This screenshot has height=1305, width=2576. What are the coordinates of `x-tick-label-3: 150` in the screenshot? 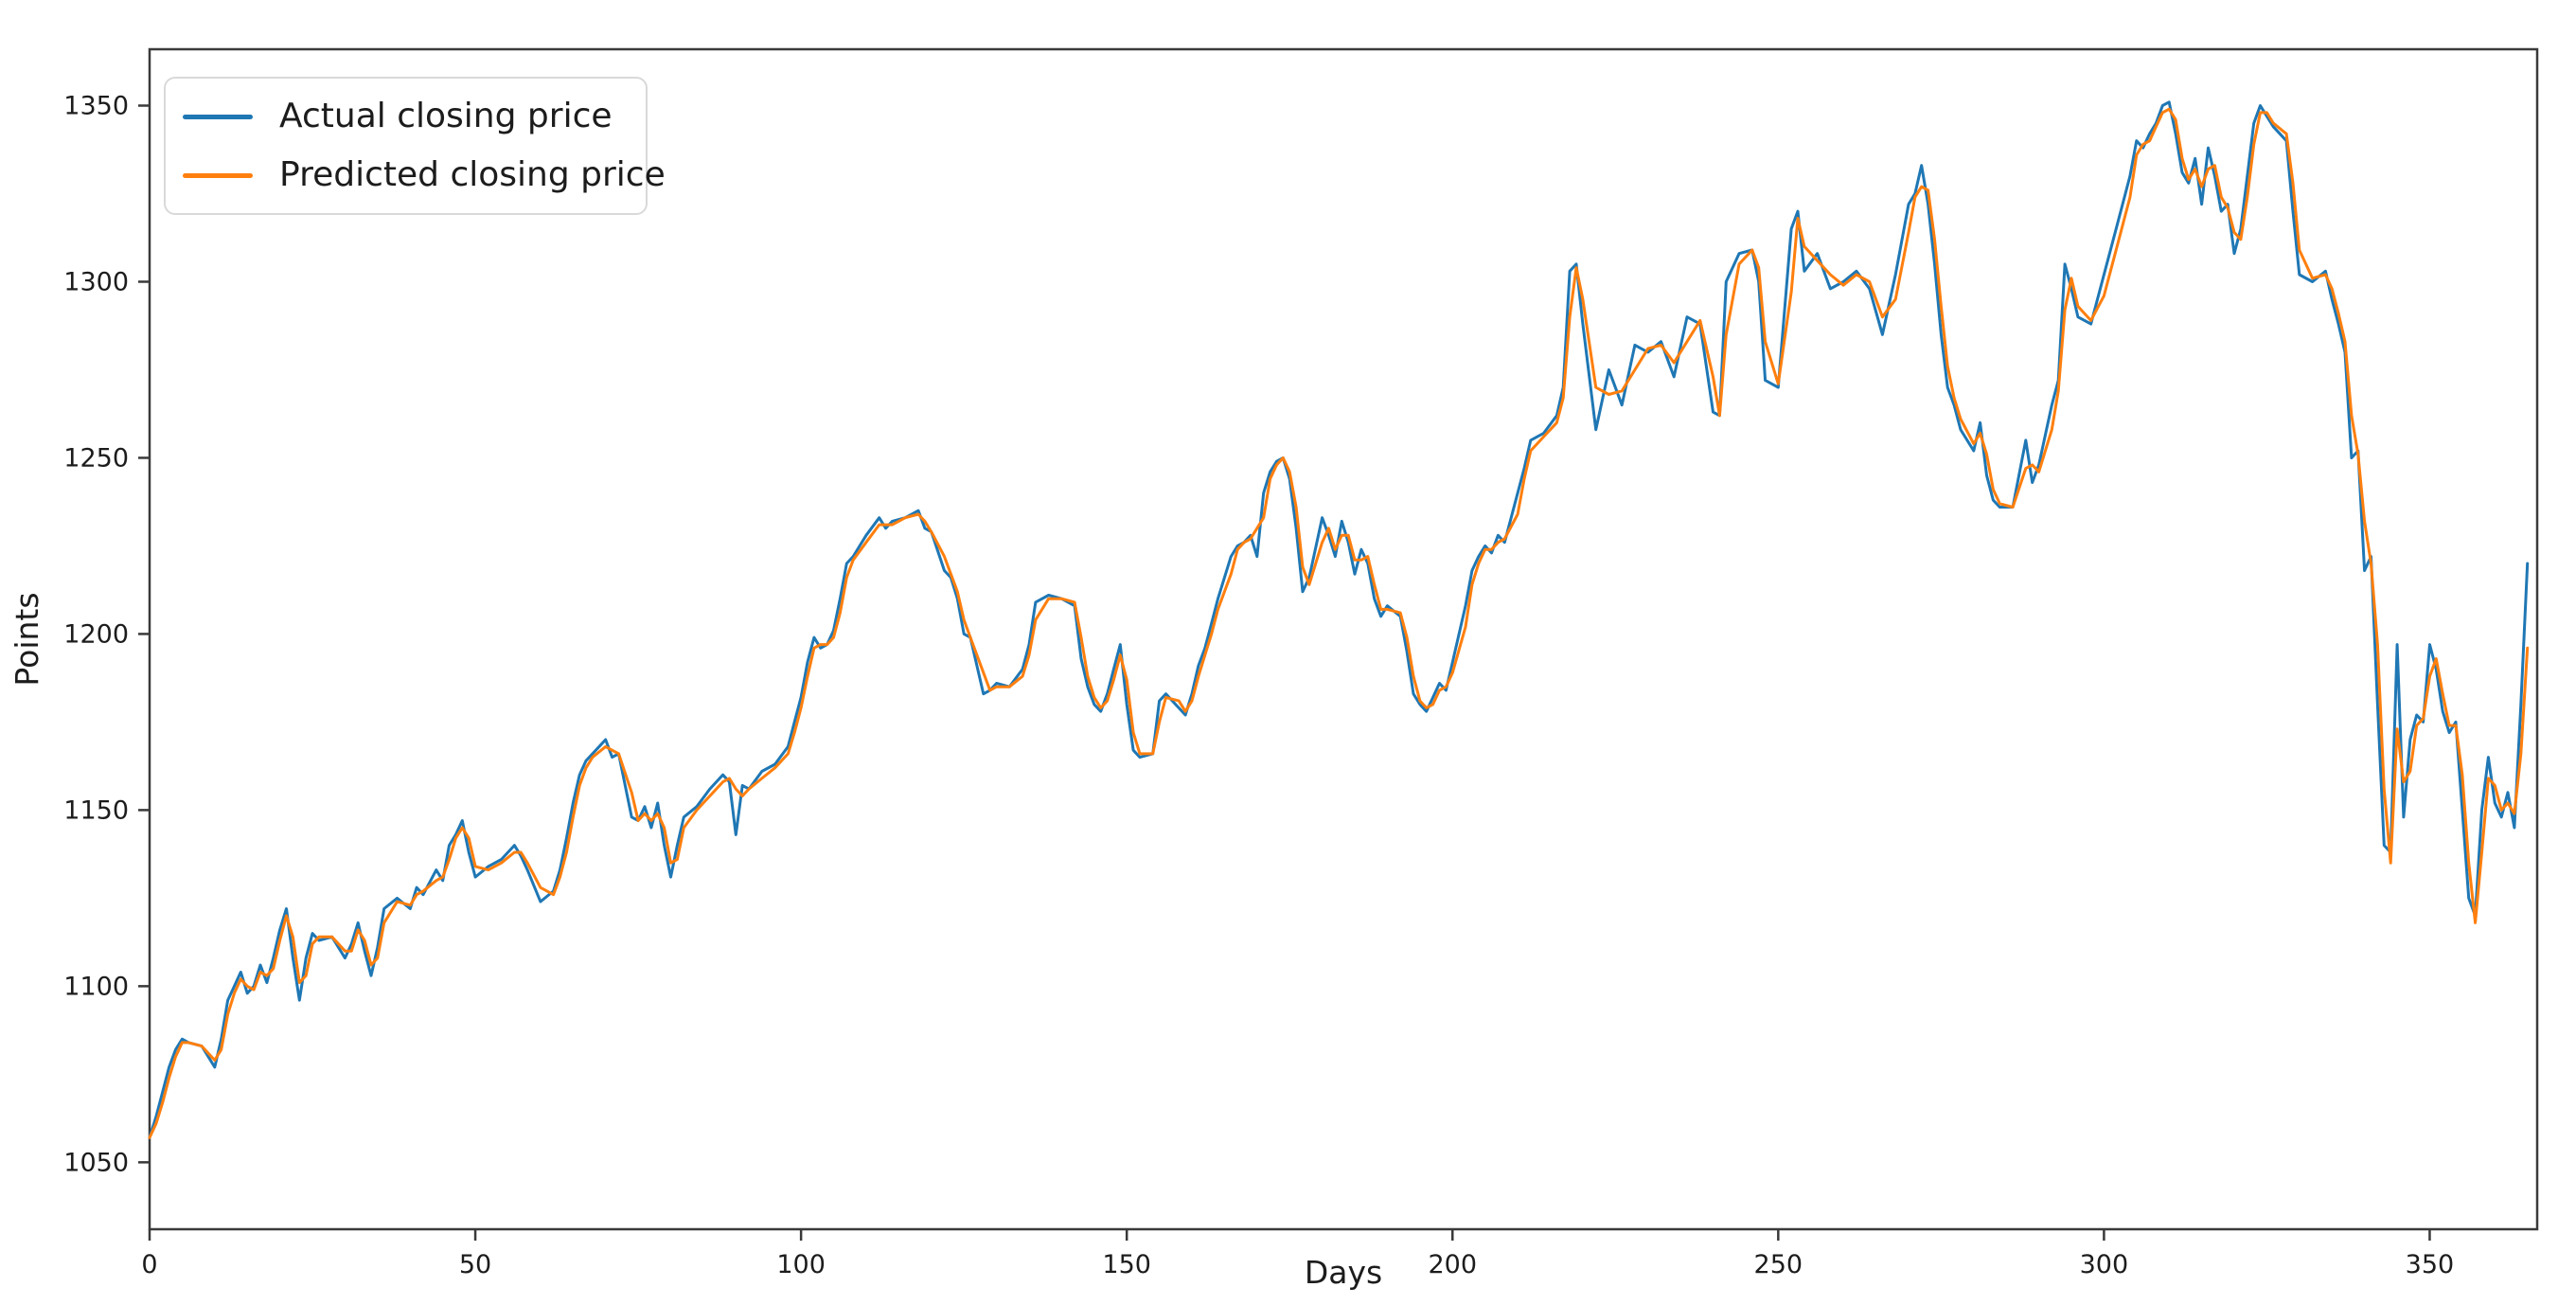 It's located at (1126, 1264).